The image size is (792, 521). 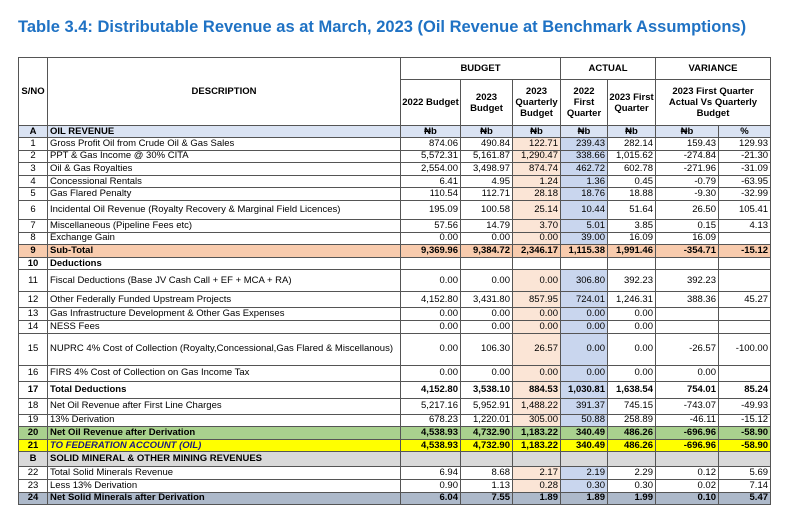 What do you see at coordinates (584, 194) in the screenshot?
I see `value-cell: 18.76` at bounding box center [584, 194].